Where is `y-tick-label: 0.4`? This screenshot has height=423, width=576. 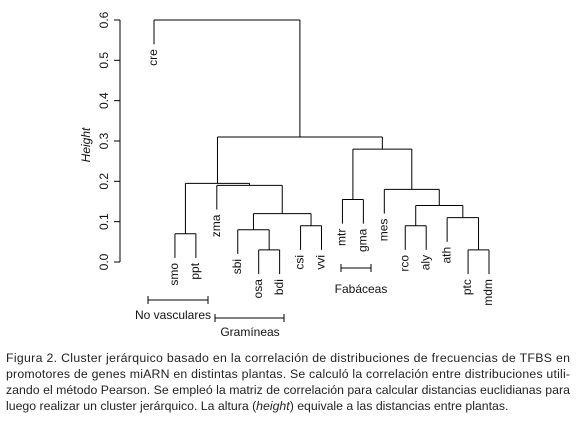 y-tick-label: 0.4 is located at coordinates (104, 100).